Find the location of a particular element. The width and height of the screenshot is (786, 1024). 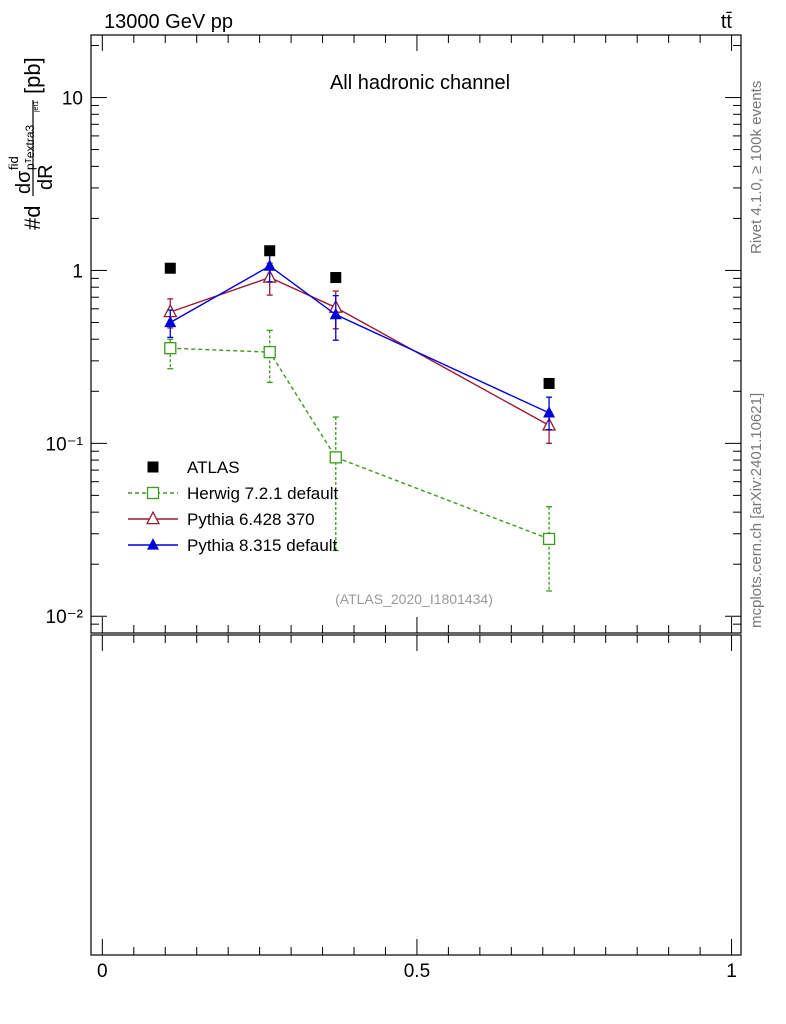

x-tick-label: 0 is located at coordinates (102, 971).